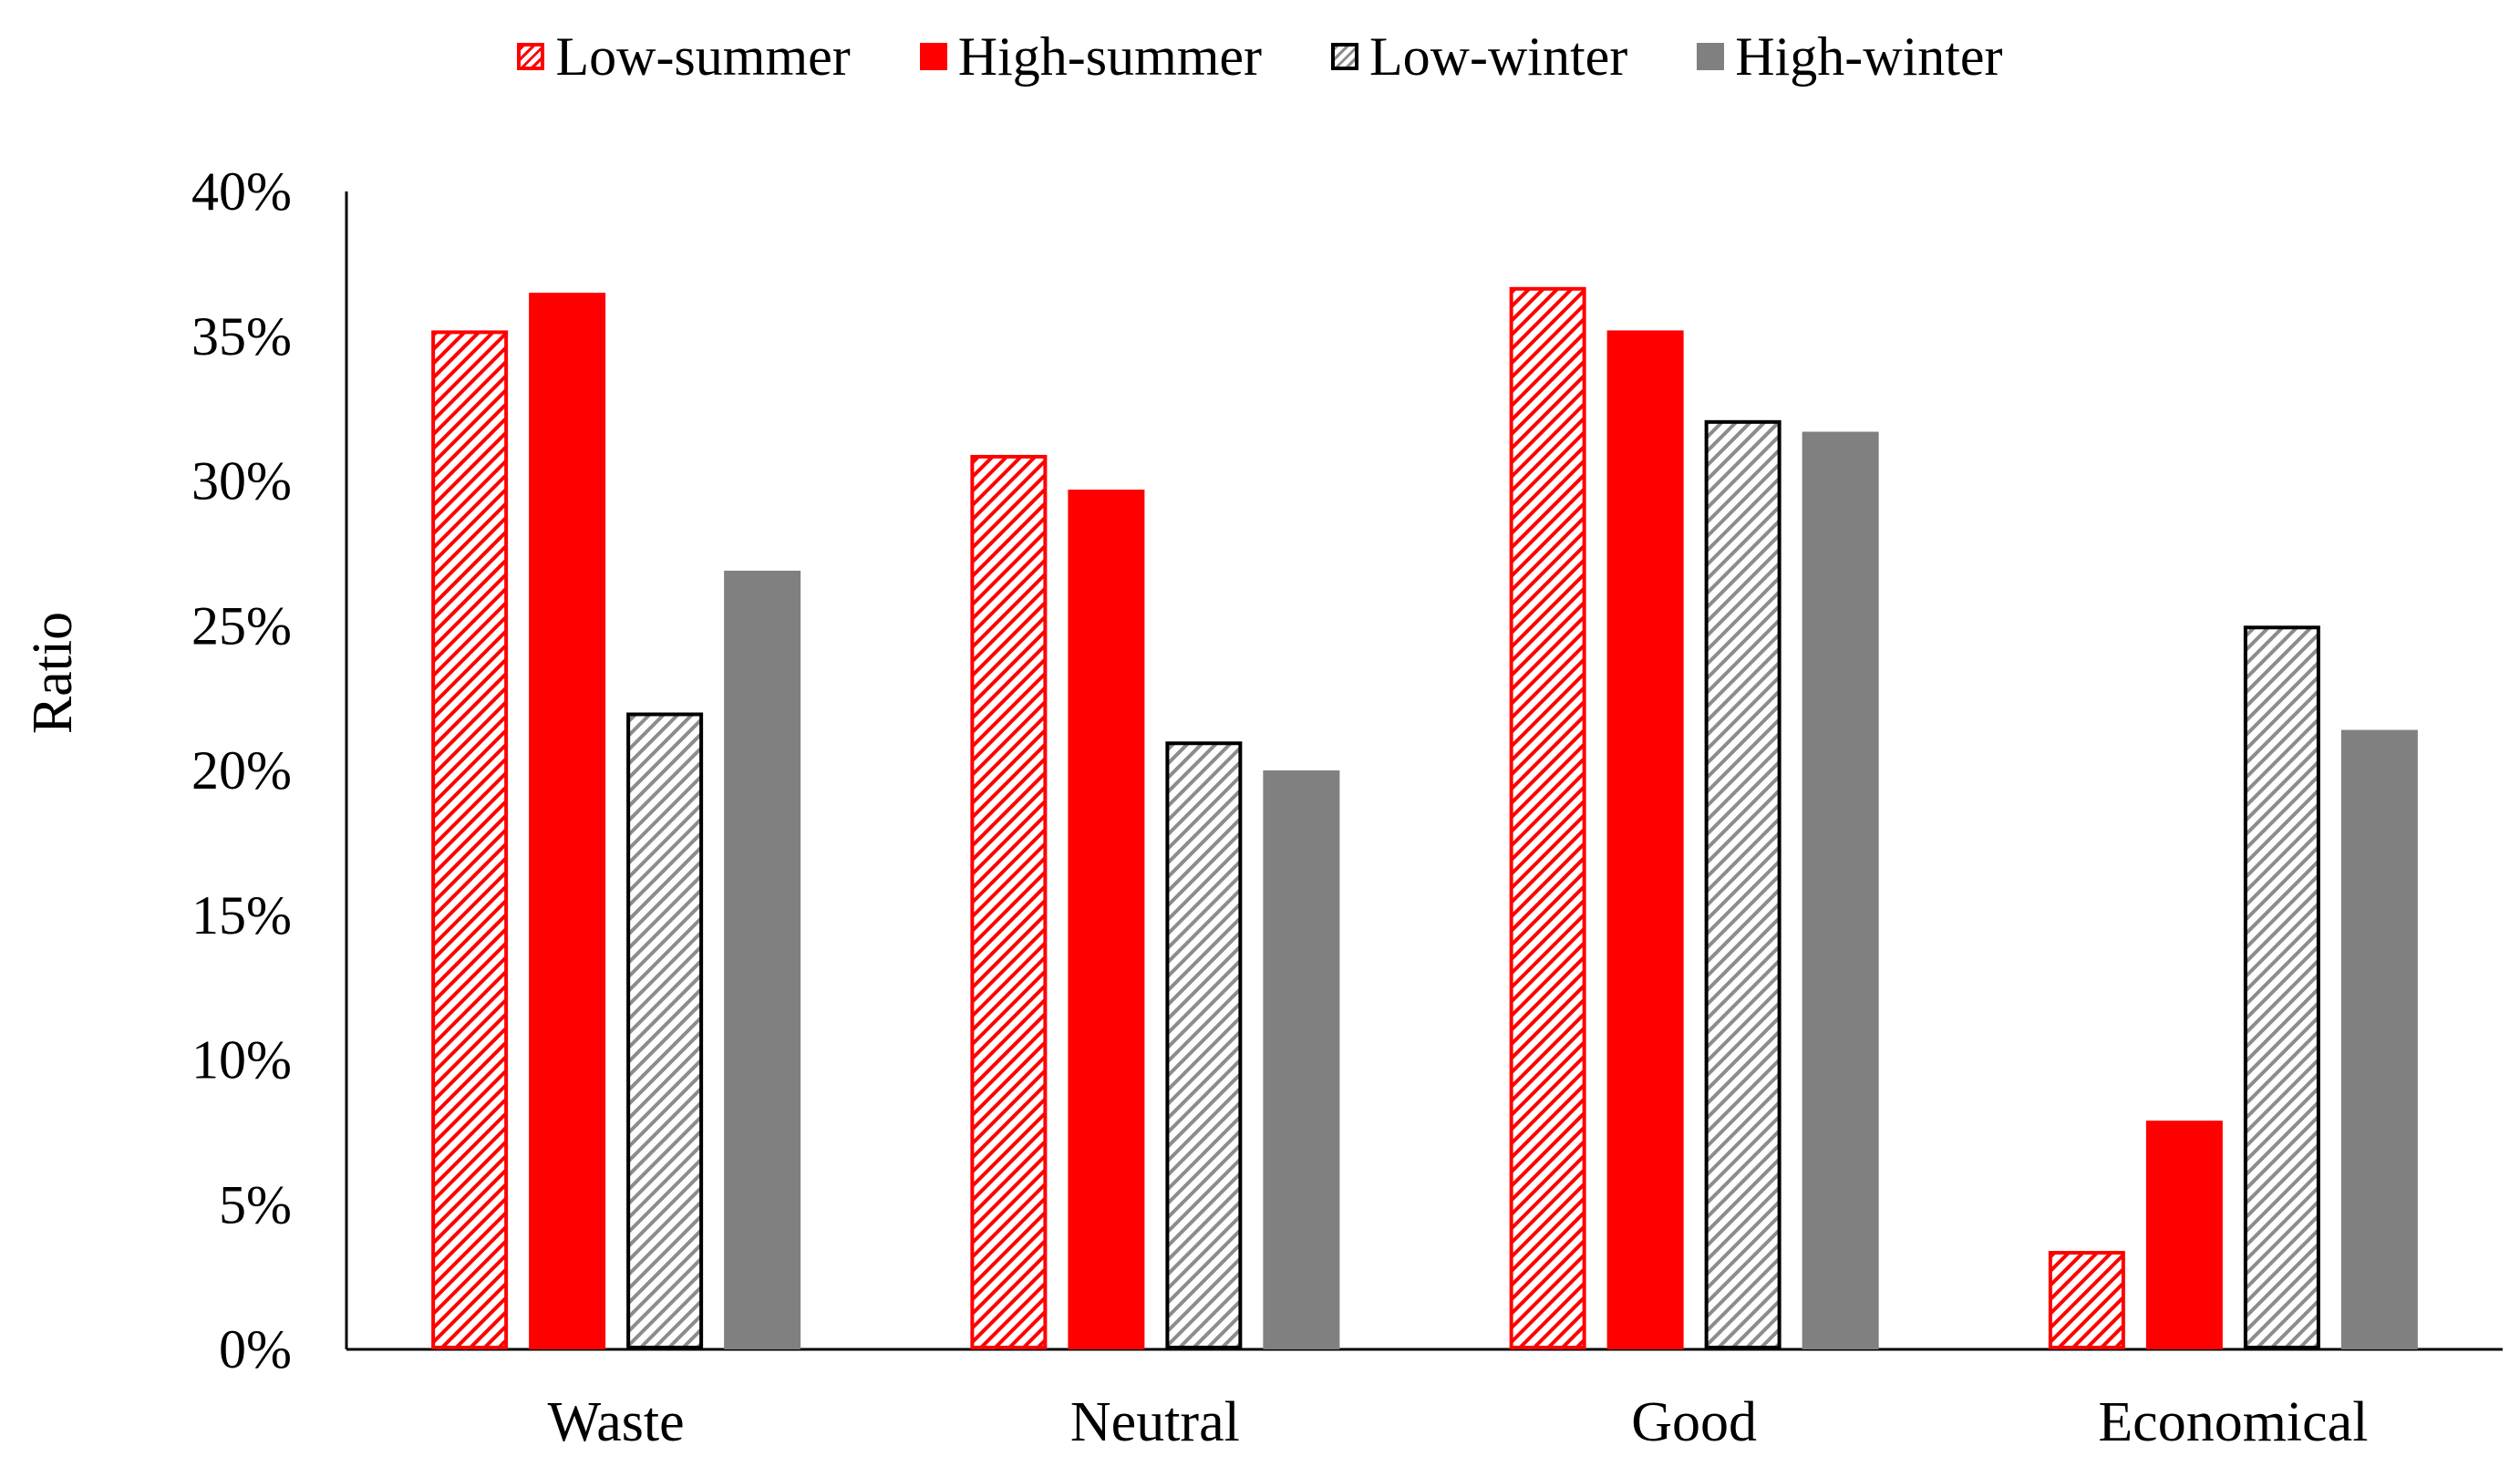  Describe the element at coordinates (1302, 1059) in the screenshot. I see `bar-high-winter-neutral` at that location.